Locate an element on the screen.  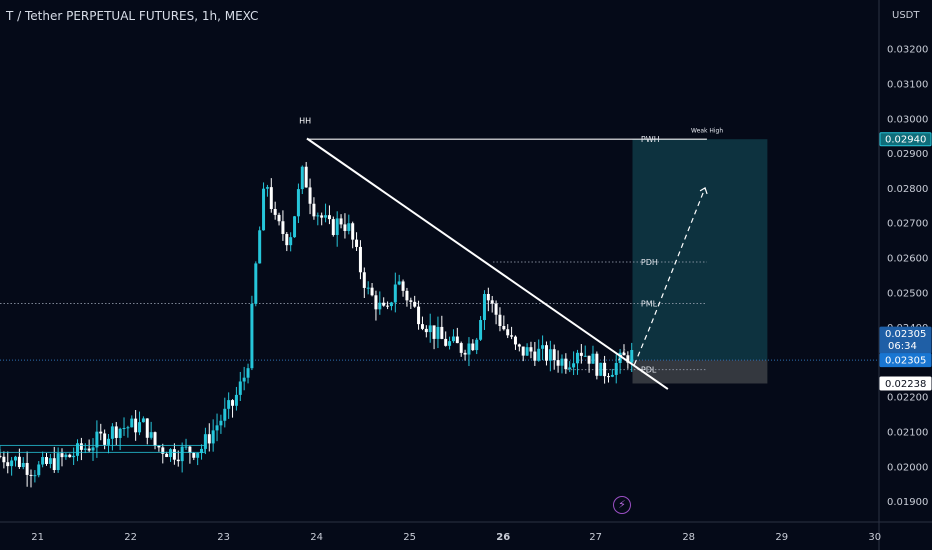
level-label-pdh: PDH is located at coordinates (649, 262).